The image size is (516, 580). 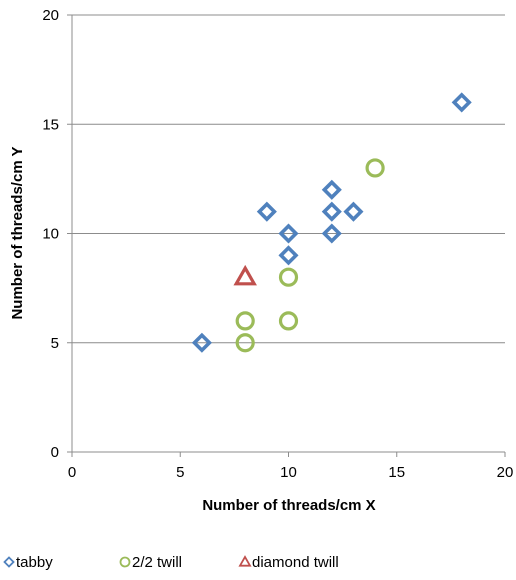 I want to click on legend-item-2: diamond twill, so click(x=288, y=562).